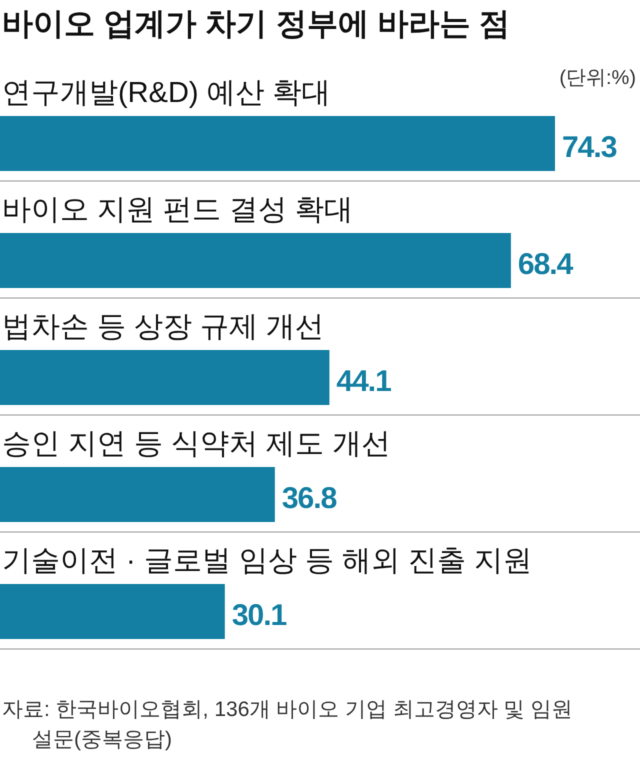  Describe the element at coordinates (256, 23) in the screenshot. I see `title: 바이오 업계가 차기 정부에 바라는 점` at that location.